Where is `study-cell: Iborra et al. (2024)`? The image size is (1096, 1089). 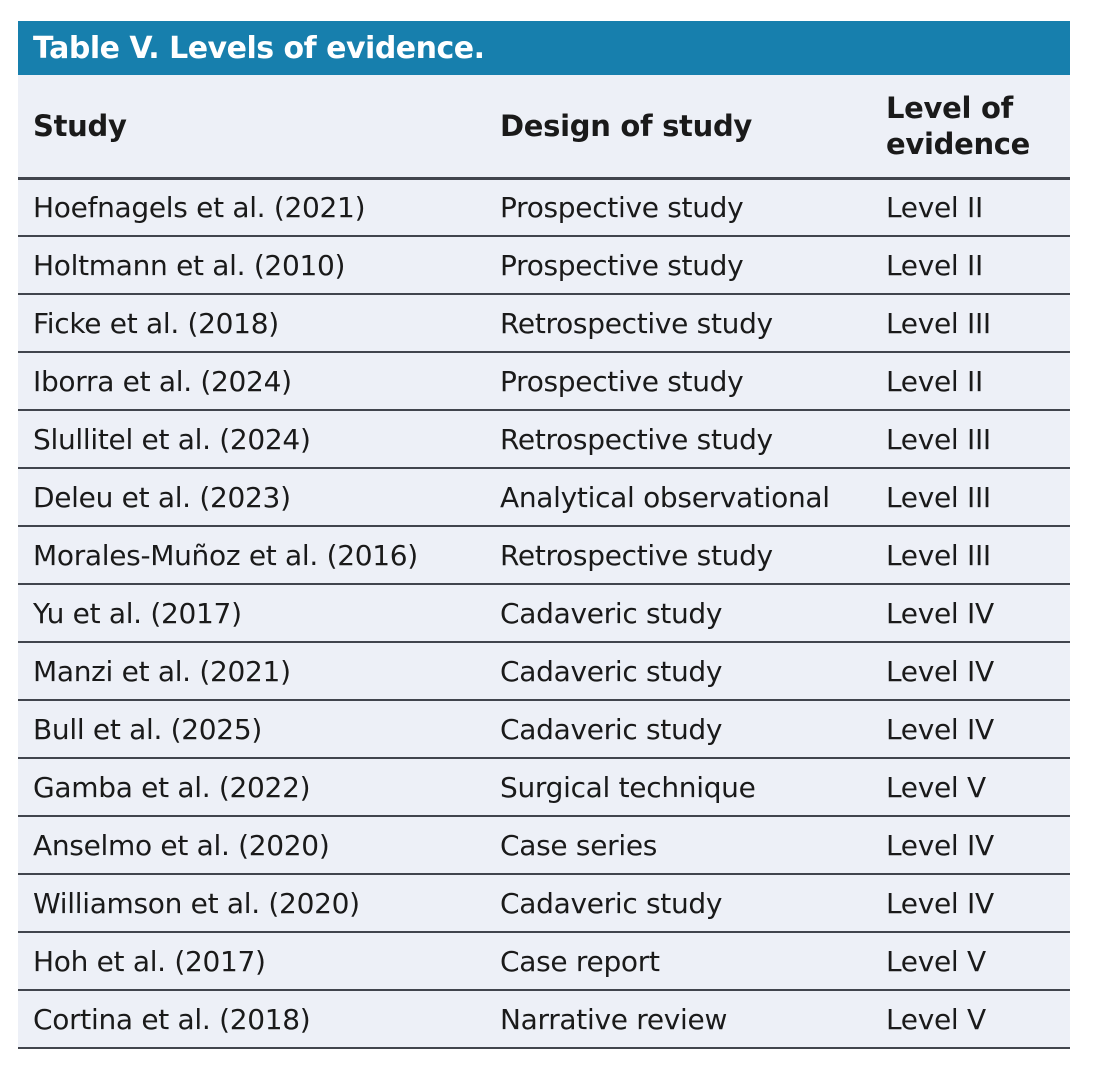 study-cell: Iborra et al. (2024) is located at coordinates (249, 381).